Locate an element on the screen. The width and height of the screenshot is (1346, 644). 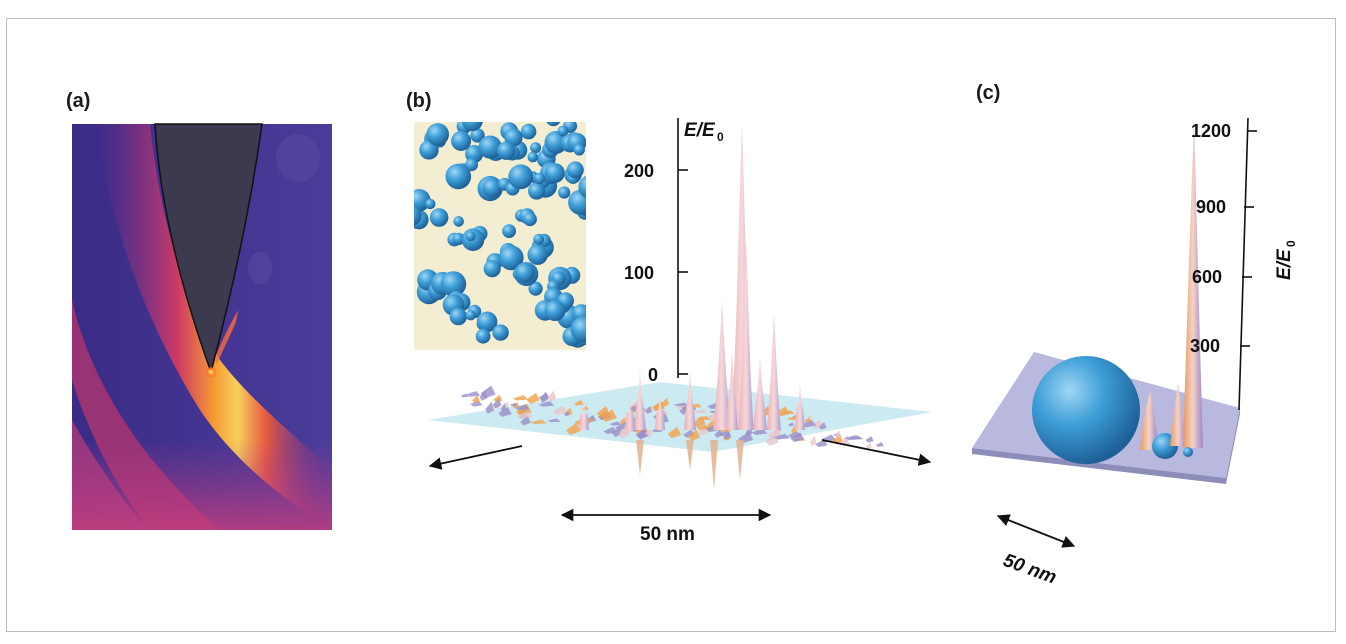
panel-b-axis-subscript: 0 is located at coordinates (720, 137).